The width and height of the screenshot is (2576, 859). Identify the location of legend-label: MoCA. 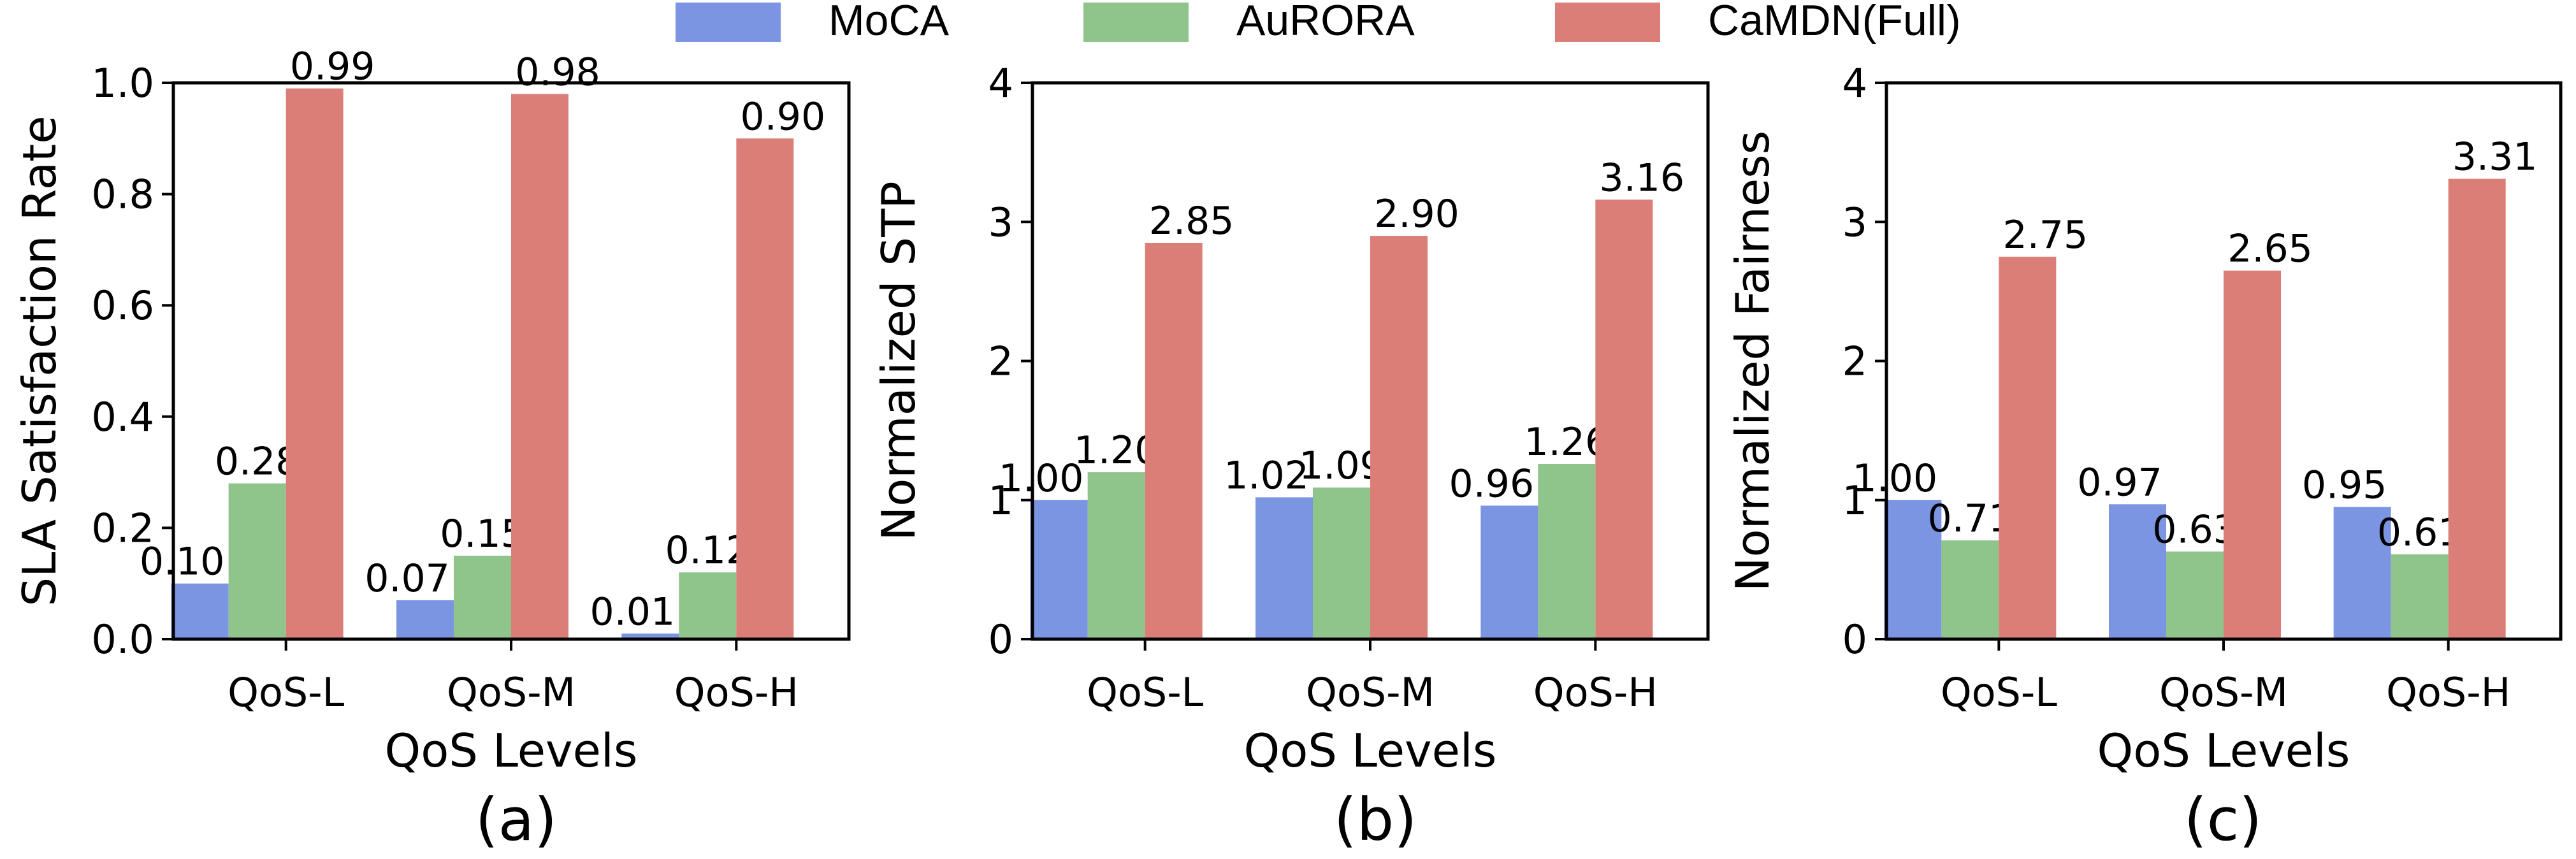
(889, 22).